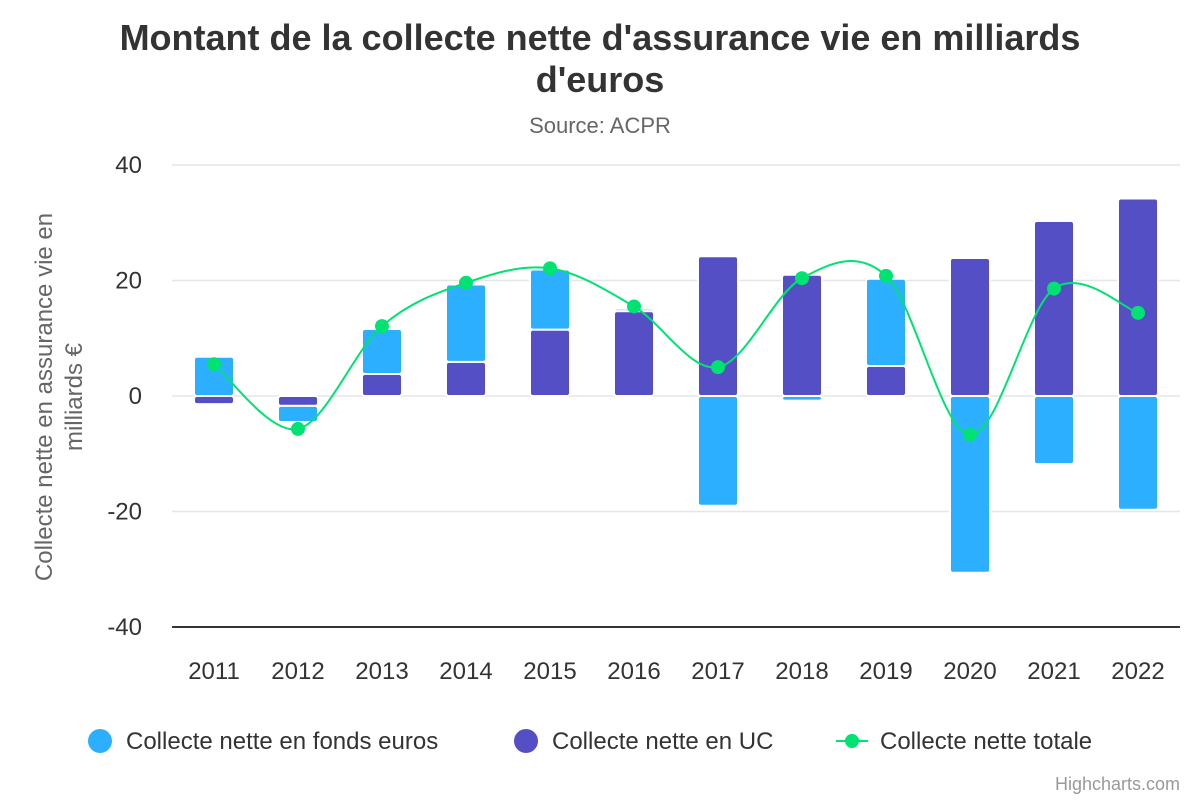 This screenshot has width=1200, height=800. I want to click on bar-fonds-euros-2014, so click(466, 323).